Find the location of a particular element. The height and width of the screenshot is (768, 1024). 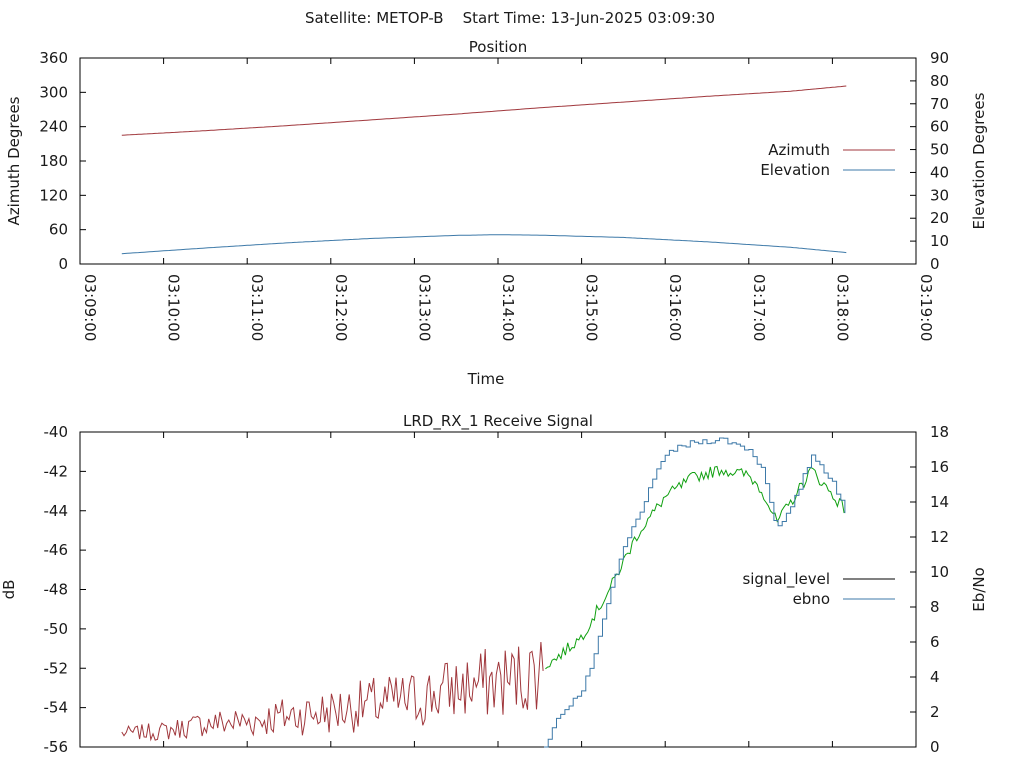

position-y-tick-label: 360 is located at coordinates (53, 58).